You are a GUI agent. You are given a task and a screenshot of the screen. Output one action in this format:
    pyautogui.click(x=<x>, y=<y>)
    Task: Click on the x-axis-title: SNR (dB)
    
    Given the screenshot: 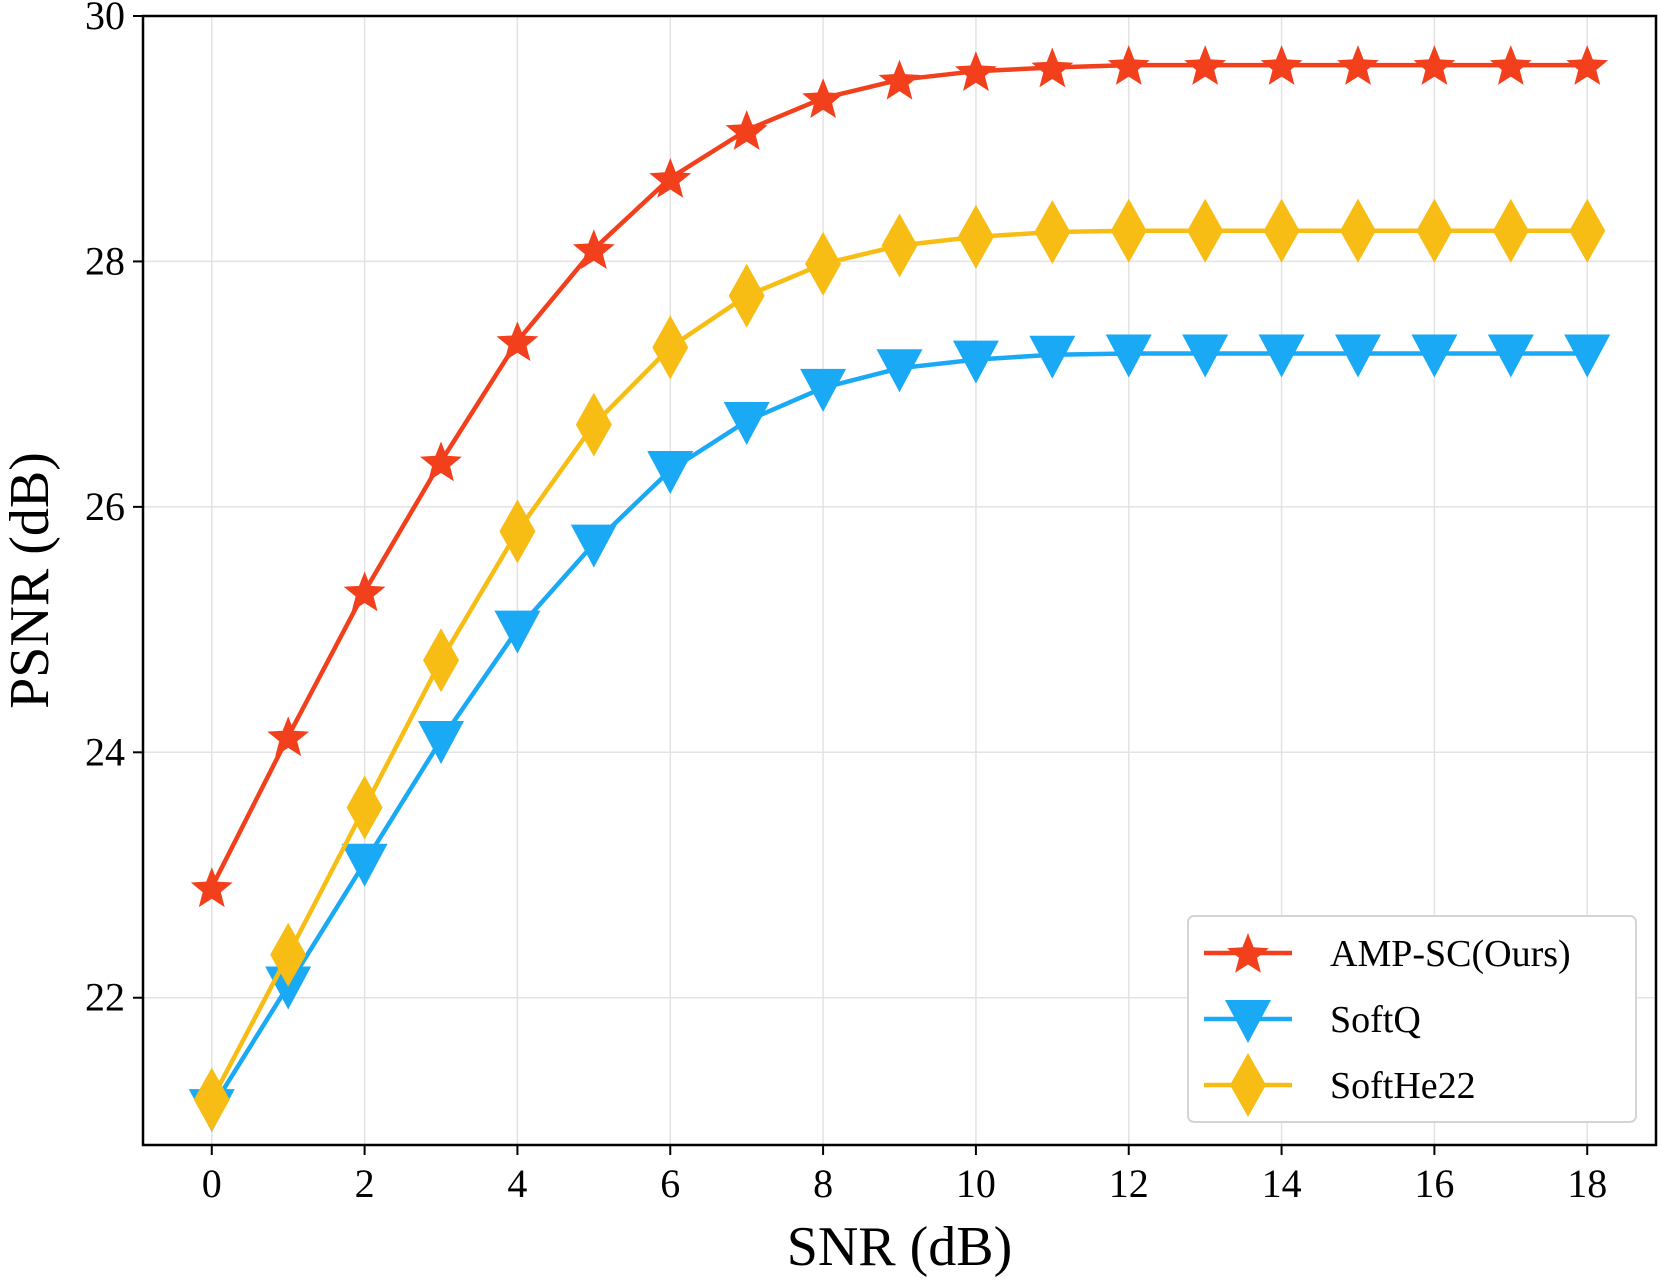 What is the action you would take?
    pyautogui.click(x=900, y=1247)
    